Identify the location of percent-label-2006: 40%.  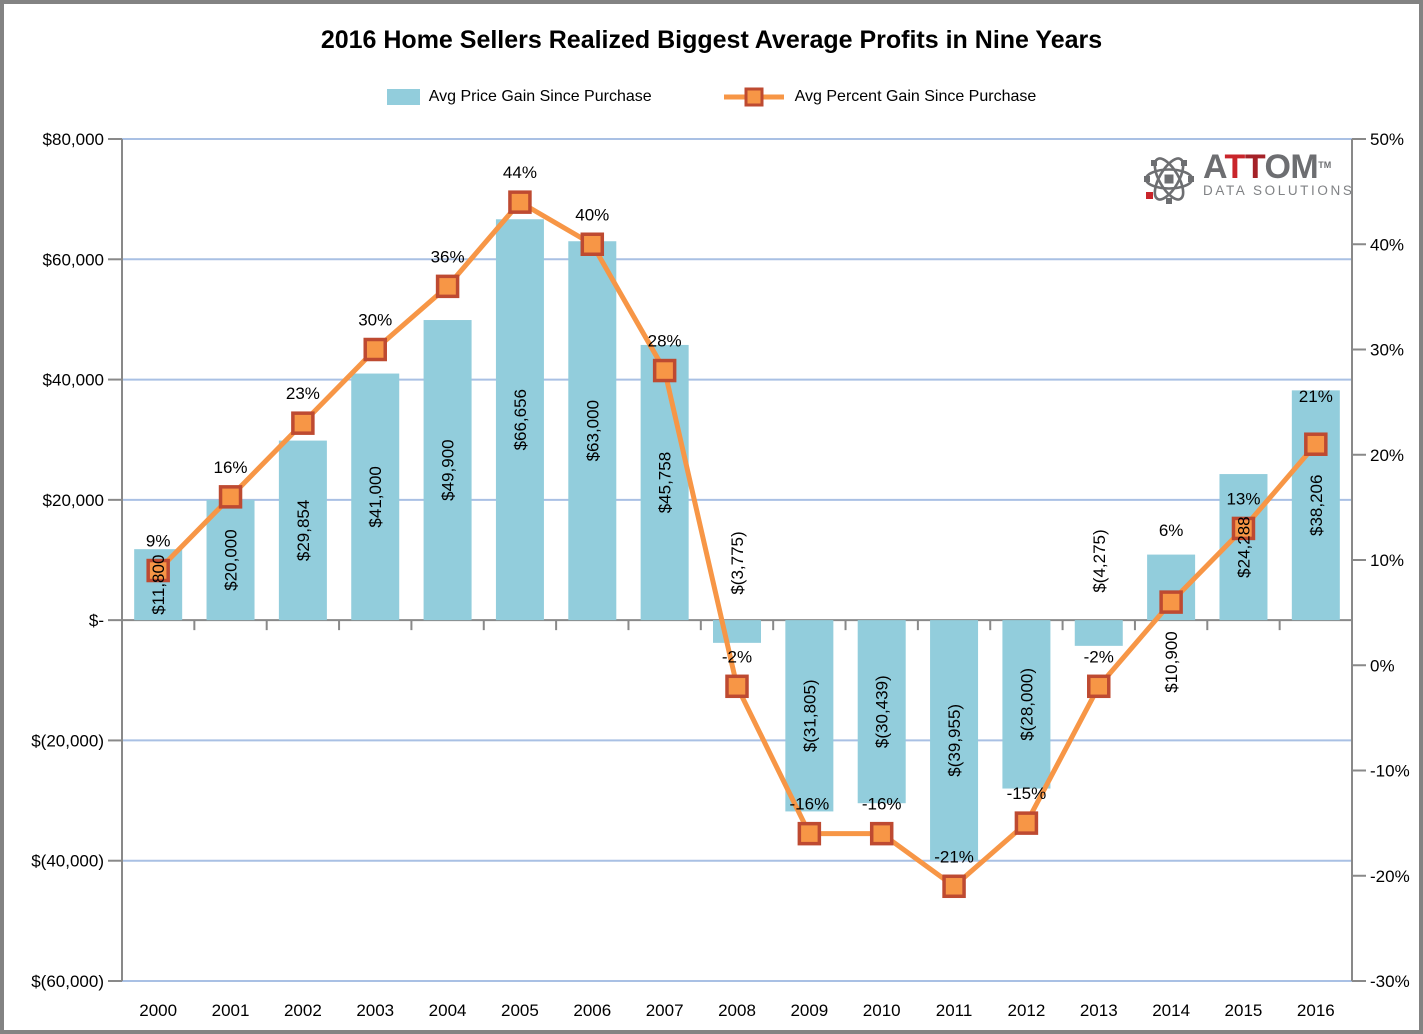
(592, 214).